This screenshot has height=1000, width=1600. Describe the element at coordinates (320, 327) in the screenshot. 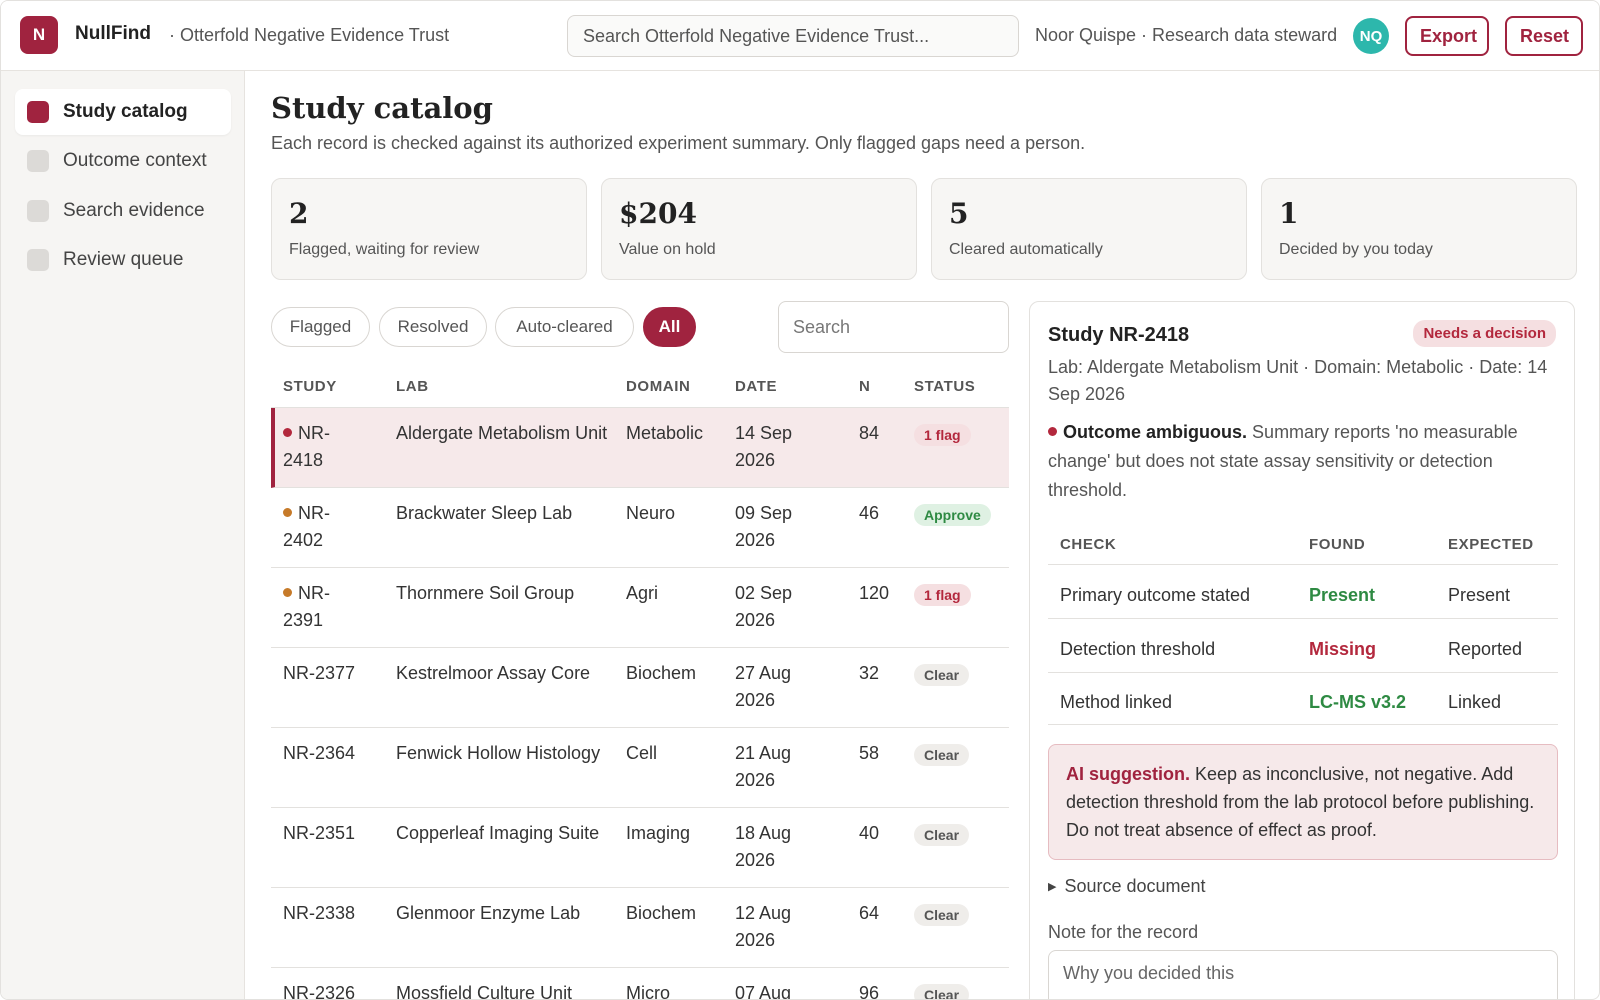

I see `filter-flagged: Flagged` at that location.